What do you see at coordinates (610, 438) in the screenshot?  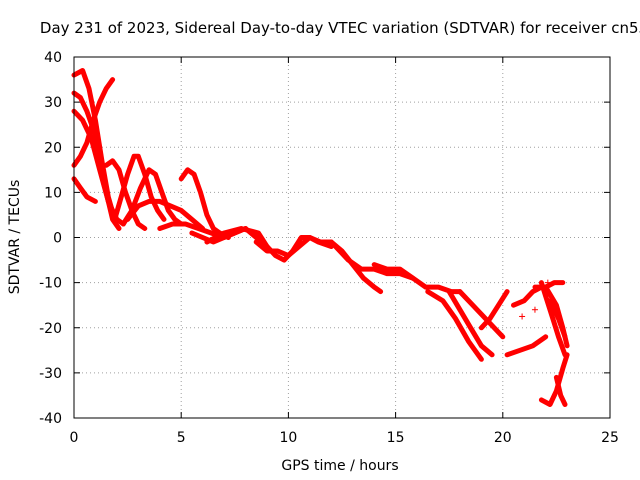 I see `x-tick-label: 25` at bounding box center [610, 438].